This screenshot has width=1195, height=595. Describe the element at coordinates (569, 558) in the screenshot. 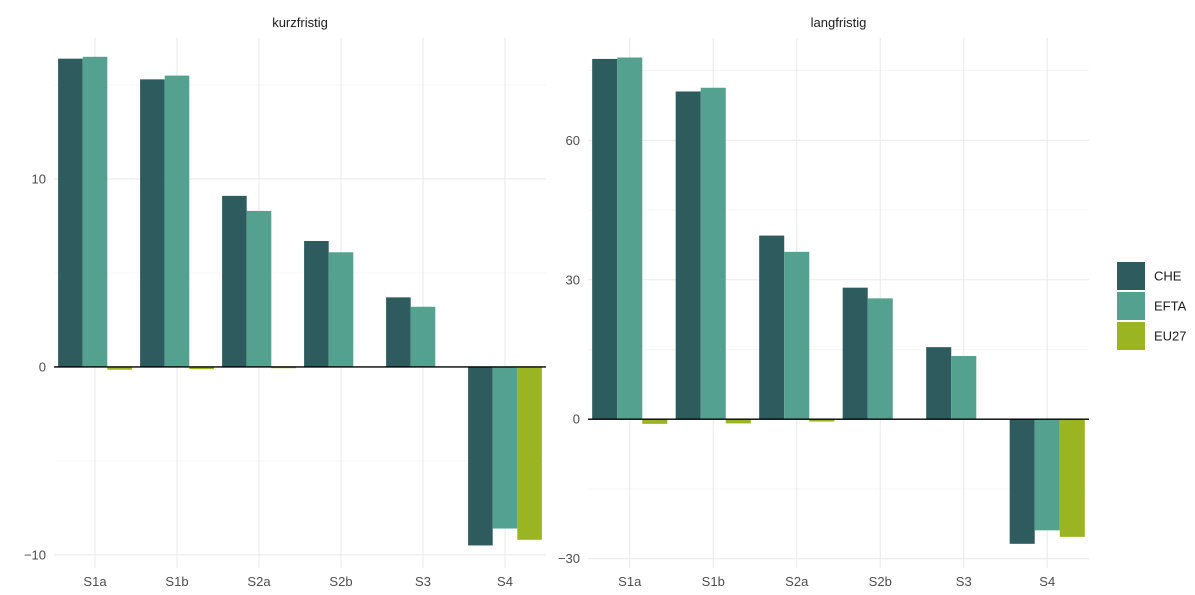

I see `y-tick-label: −30` at that location.